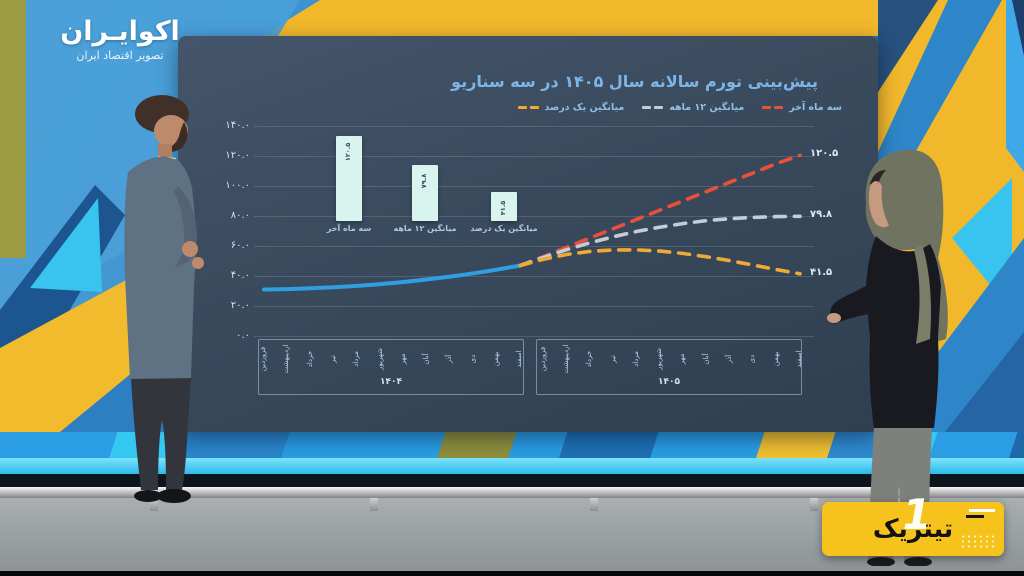 This screenshot has width=1024, height=576. I want to click on legend-item: میانگین ۱۲ ماهه, so click(693, 107).